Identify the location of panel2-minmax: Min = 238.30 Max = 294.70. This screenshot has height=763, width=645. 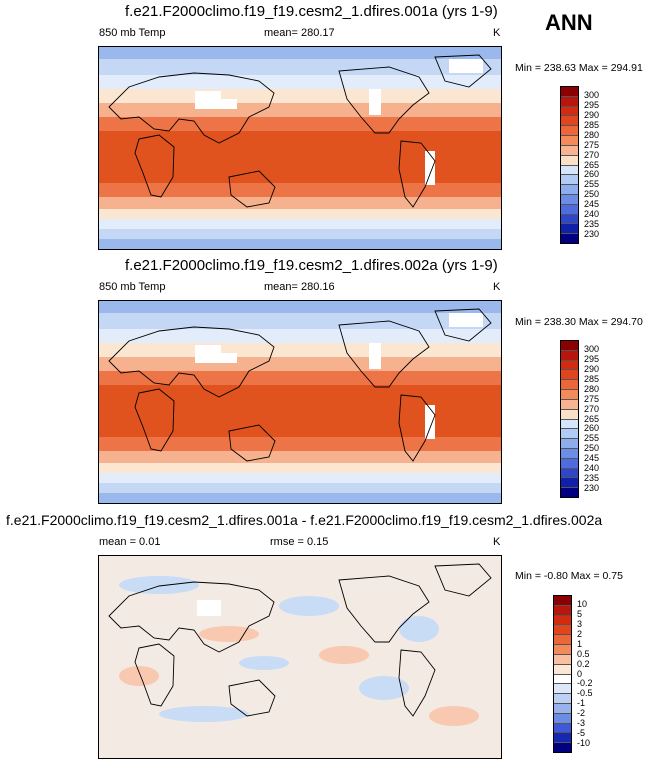
(579, 322).